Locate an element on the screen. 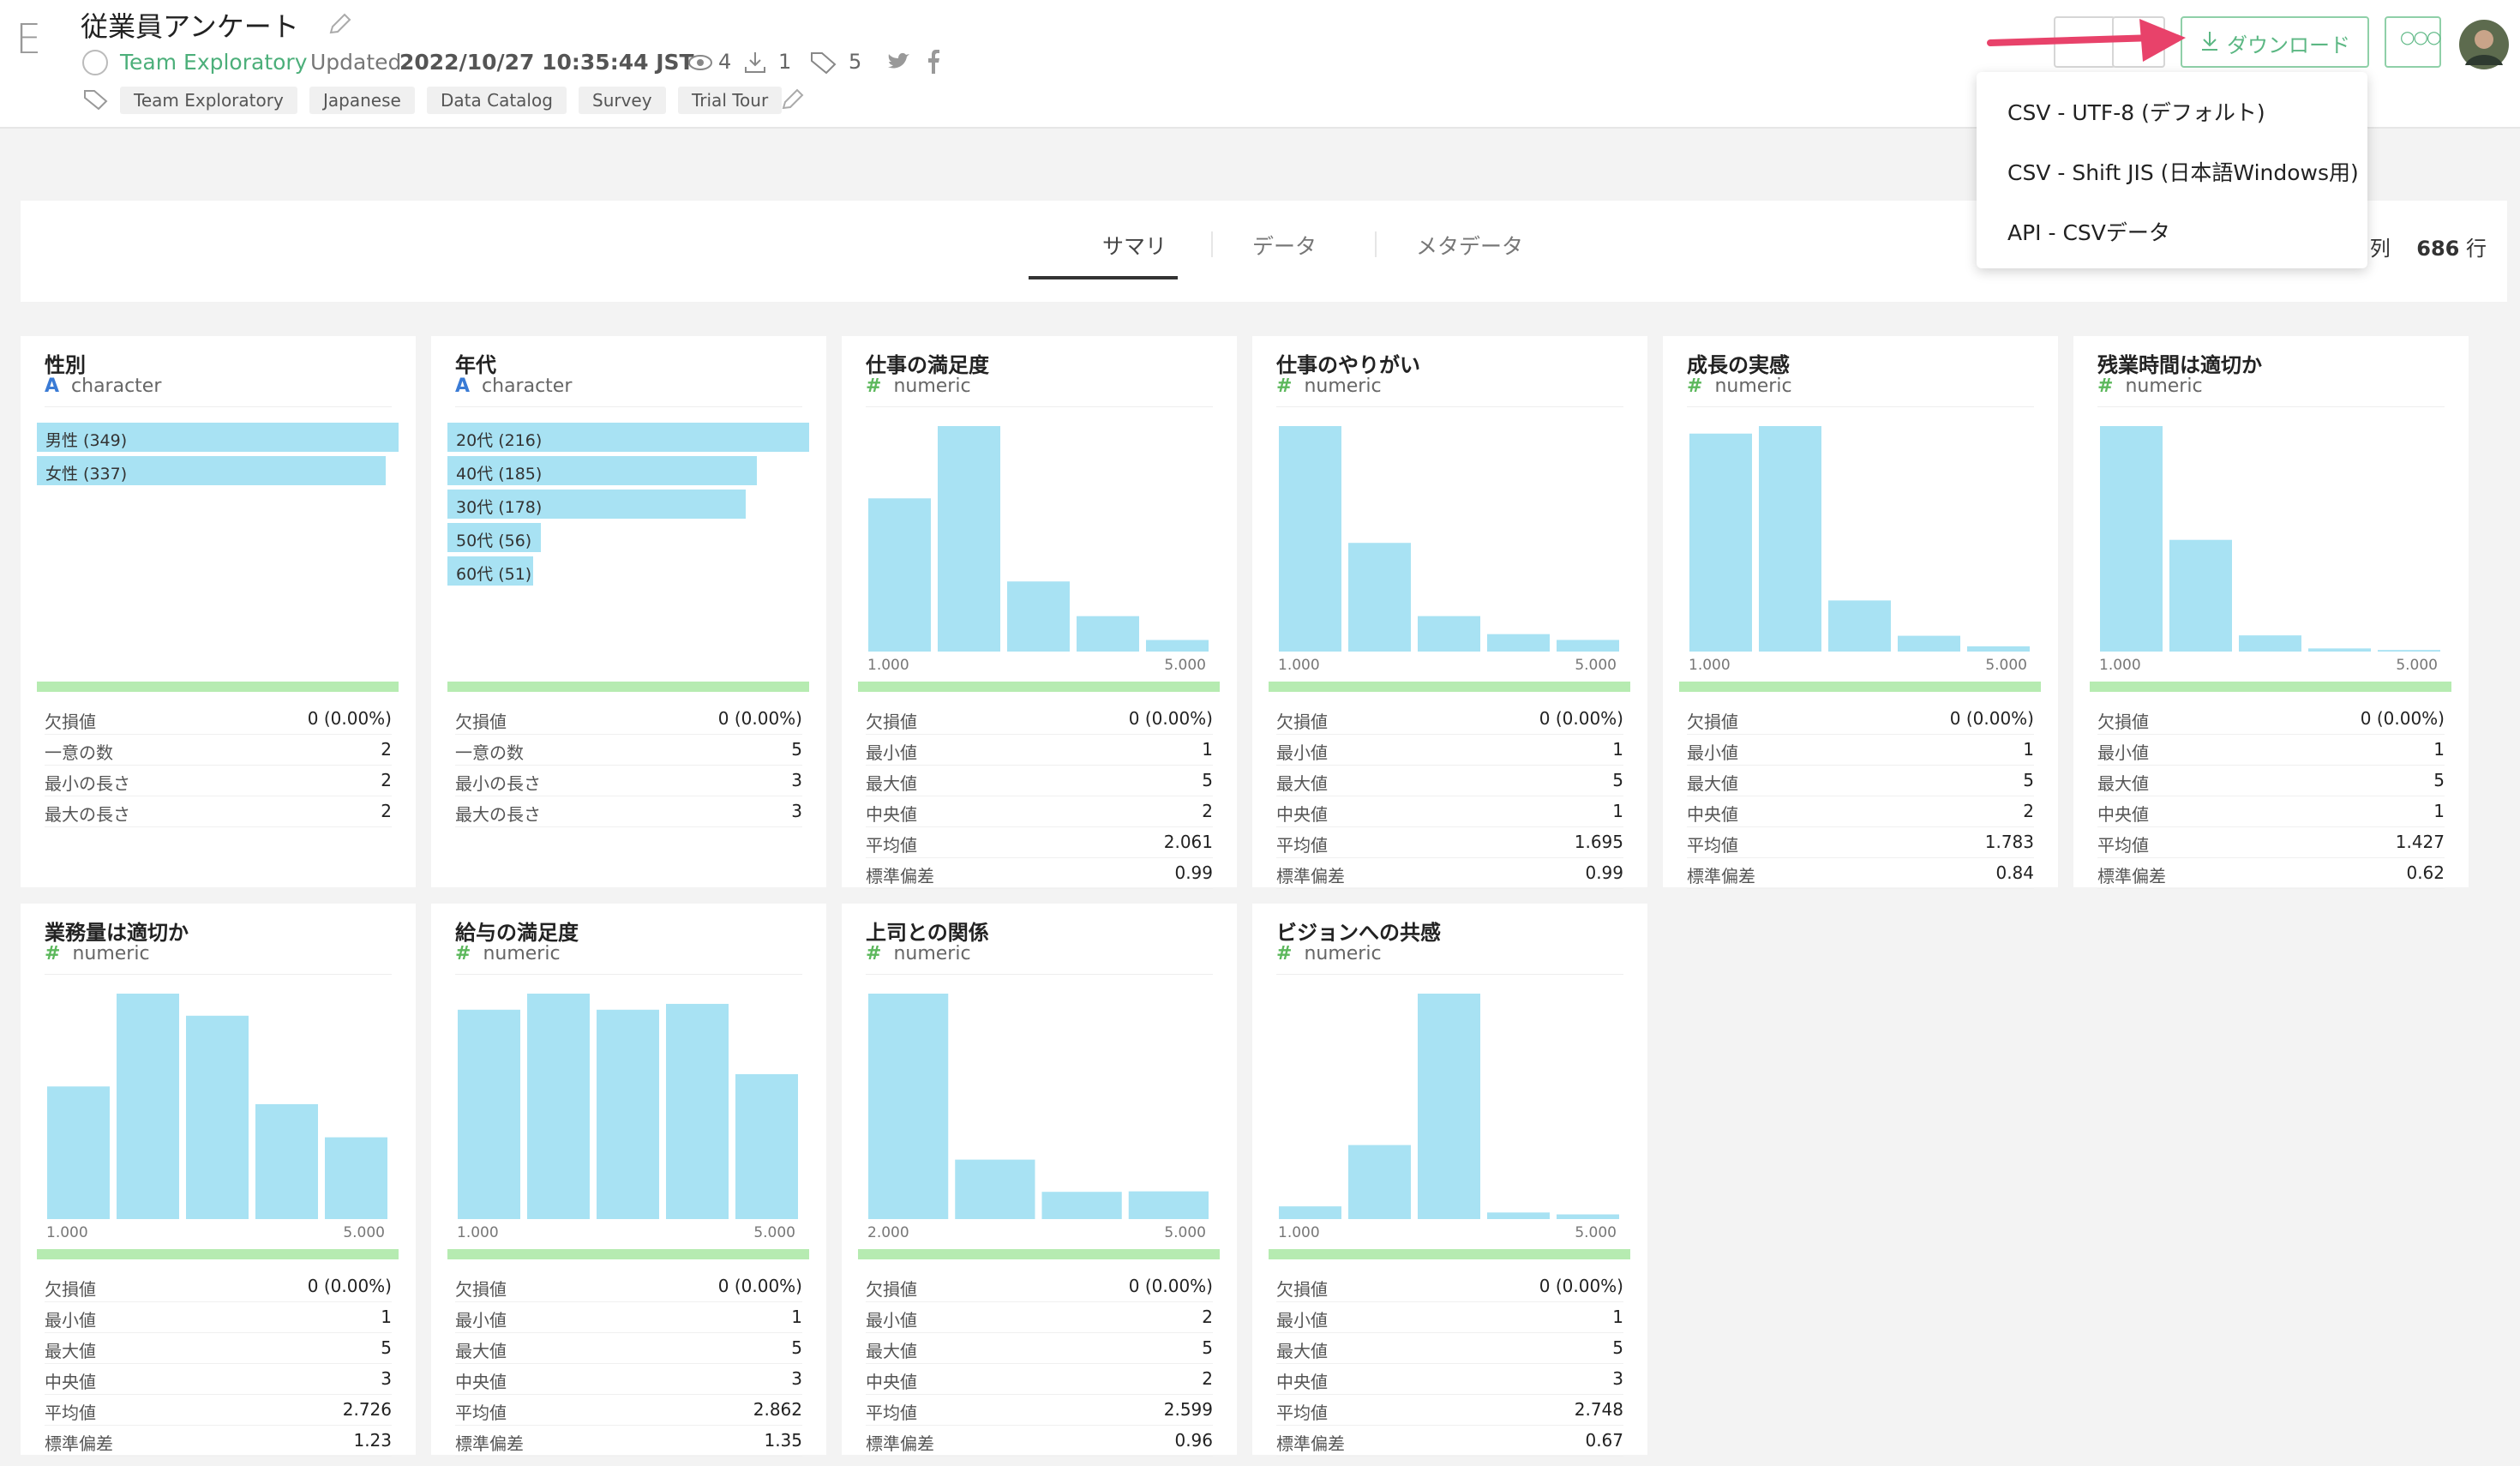 The image size is (2520, 1466). stat-row: 一意の数 2 is located at coordinates (218, 751).